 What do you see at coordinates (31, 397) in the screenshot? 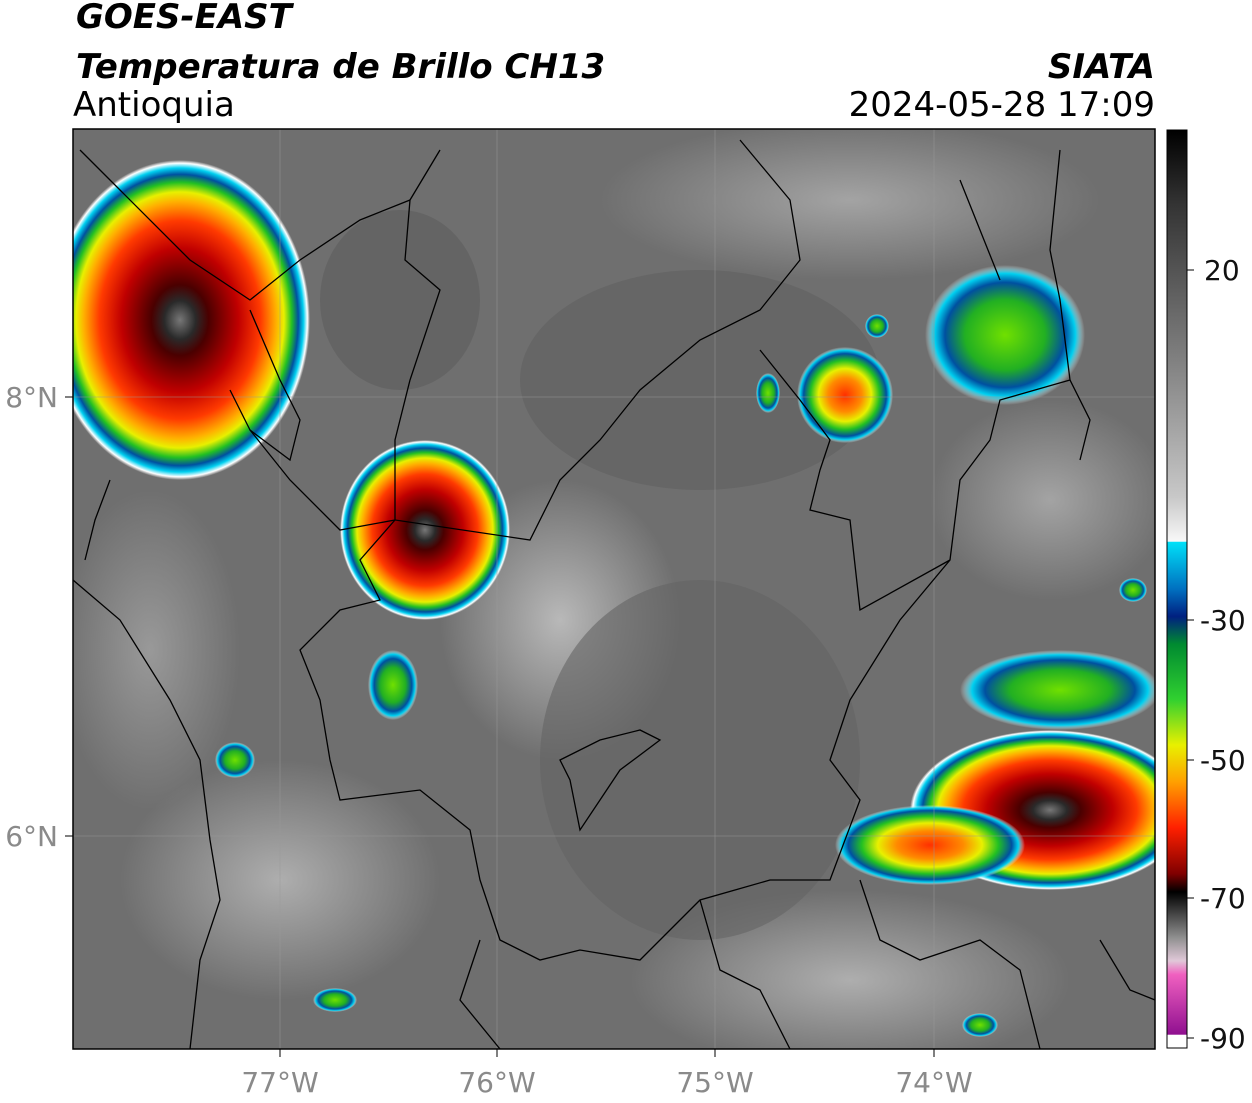
I see `lat-label: 8°N` at bounding box center [31, 397].